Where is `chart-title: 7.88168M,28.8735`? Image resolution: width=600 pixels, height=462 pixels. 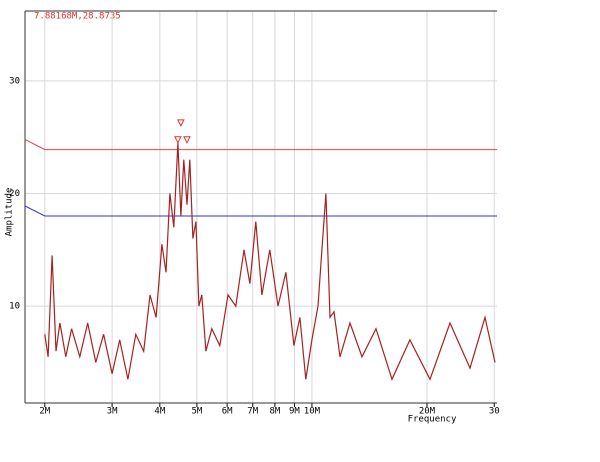
chart-title: 7.88168M,28.8735 is located at coordinates (77, 17).